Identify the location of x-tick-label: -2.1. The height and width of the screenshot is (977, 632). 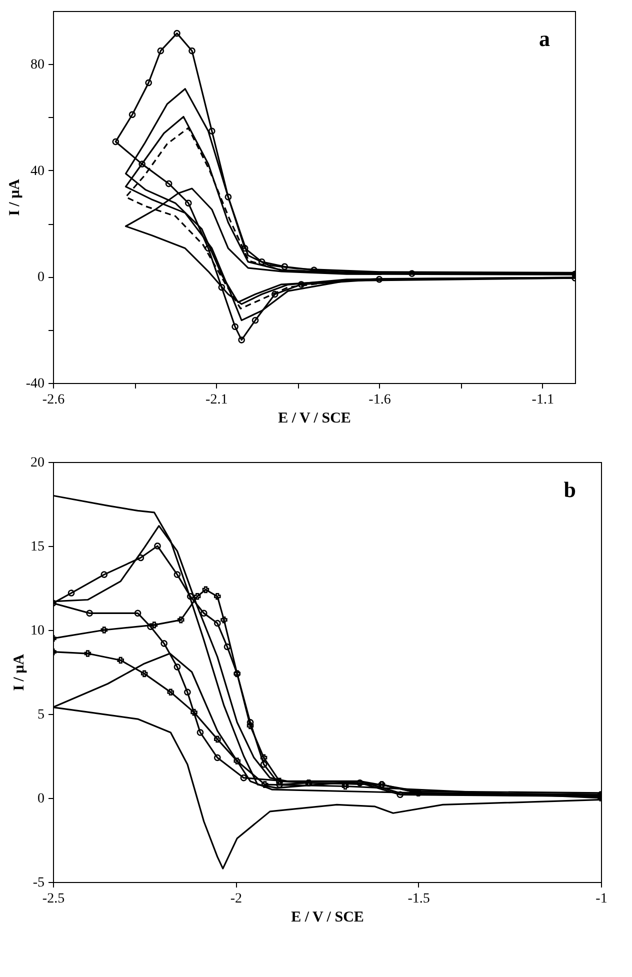
(217, 400).